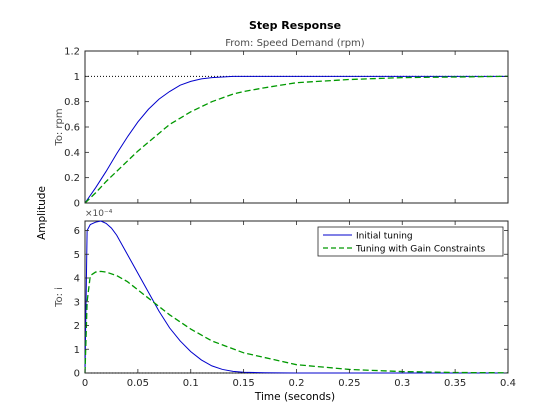 The image size is (560, 420). Describe the element at coordinates (295, 25) in the screenshot. I see `chart-title: Step Response` at that location.